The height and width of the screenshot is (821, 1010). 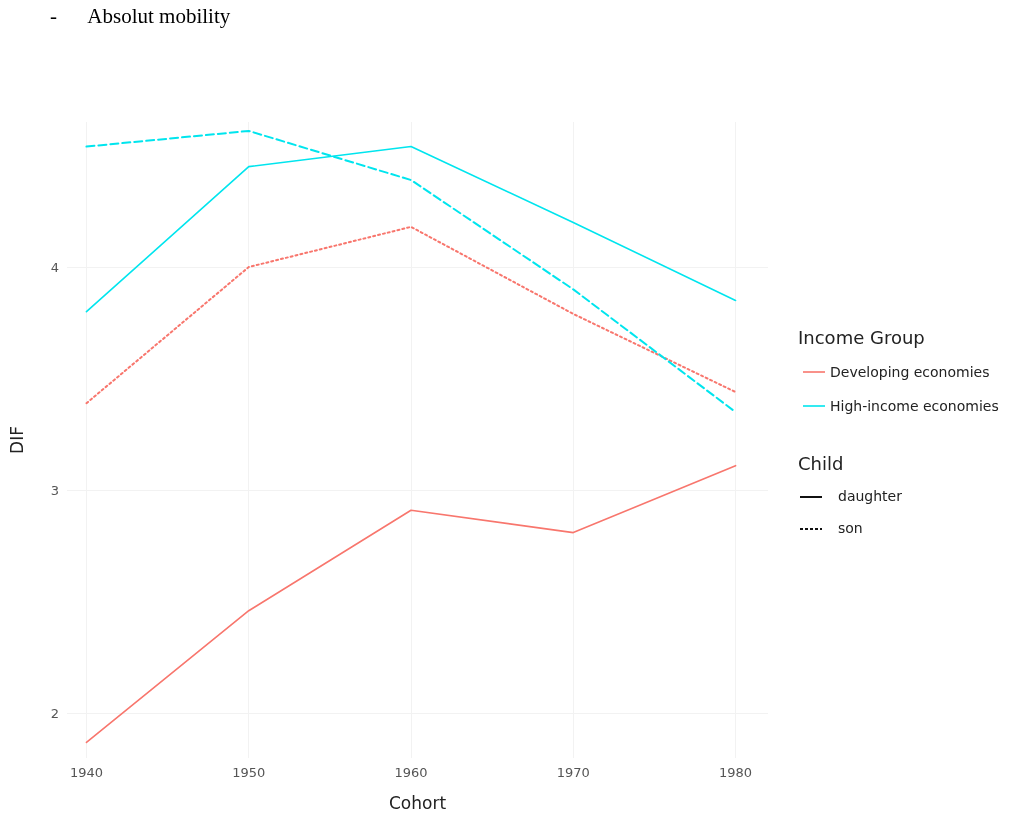 What do you see at coordinates (54, 267) in the screenshot?
I see `y-tick-label: 4` at bounding box center [54, 267].